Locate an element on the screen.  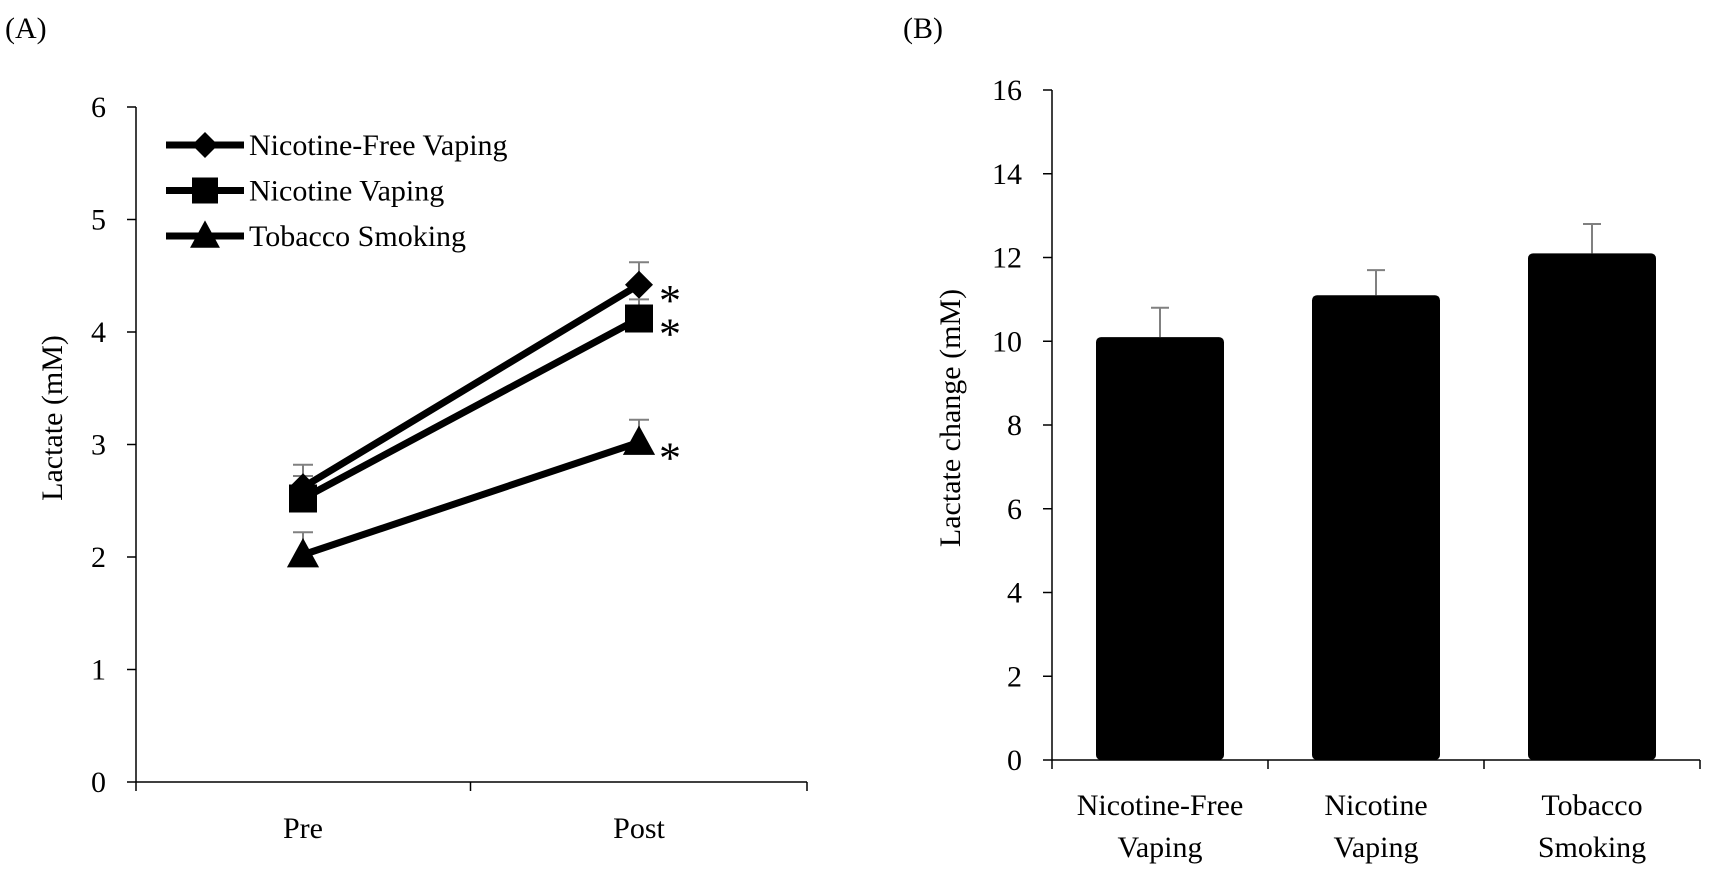
panel-a-label: (A) is located at coordinates (26, 28).